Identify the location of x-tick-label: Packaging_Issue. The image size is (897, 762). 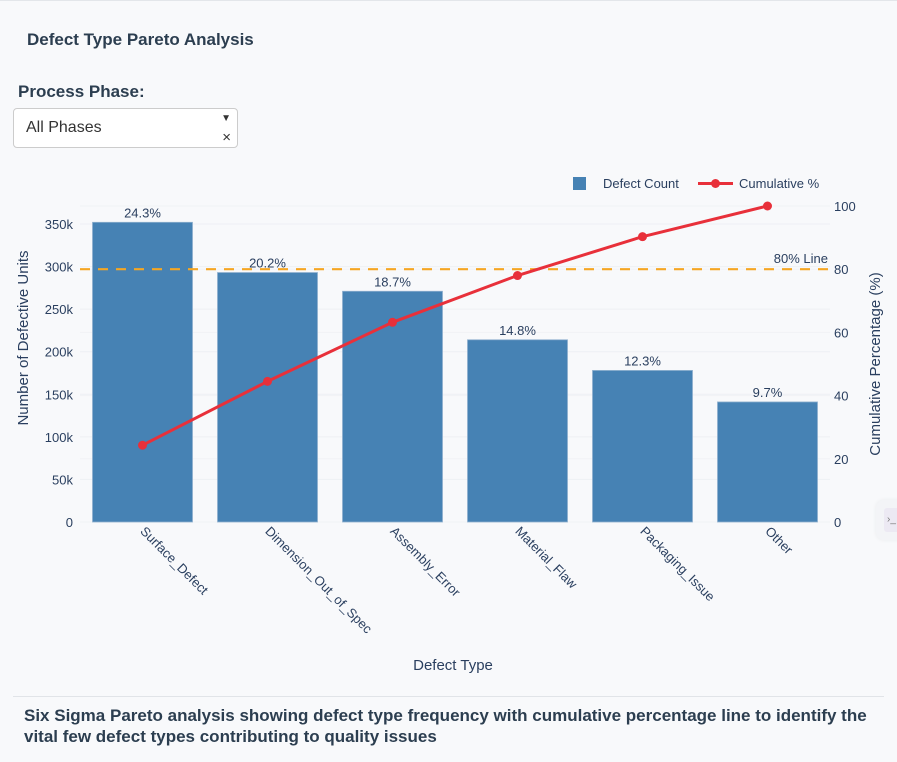
(677, 564).